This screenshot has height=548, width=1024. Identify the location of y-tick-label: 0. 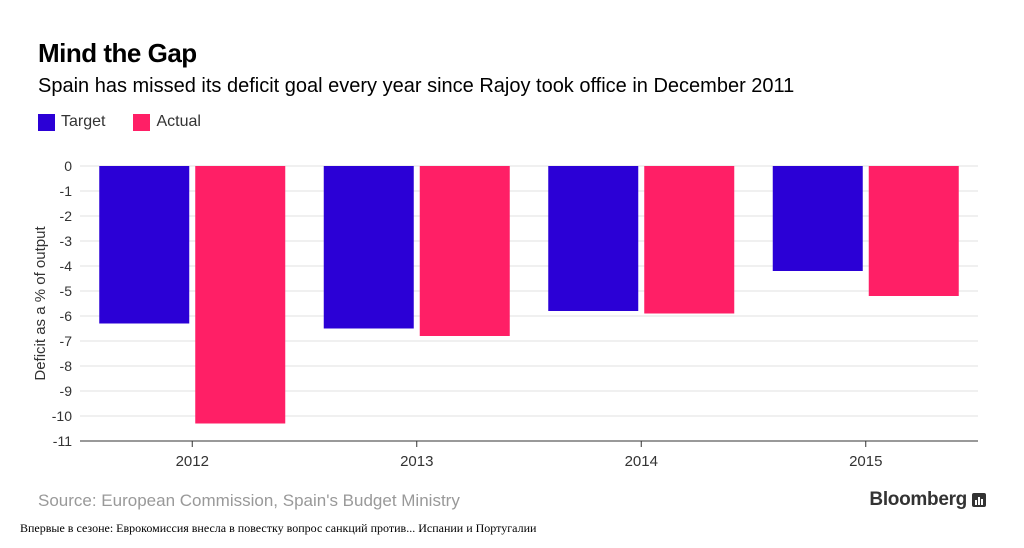
(68, 166).